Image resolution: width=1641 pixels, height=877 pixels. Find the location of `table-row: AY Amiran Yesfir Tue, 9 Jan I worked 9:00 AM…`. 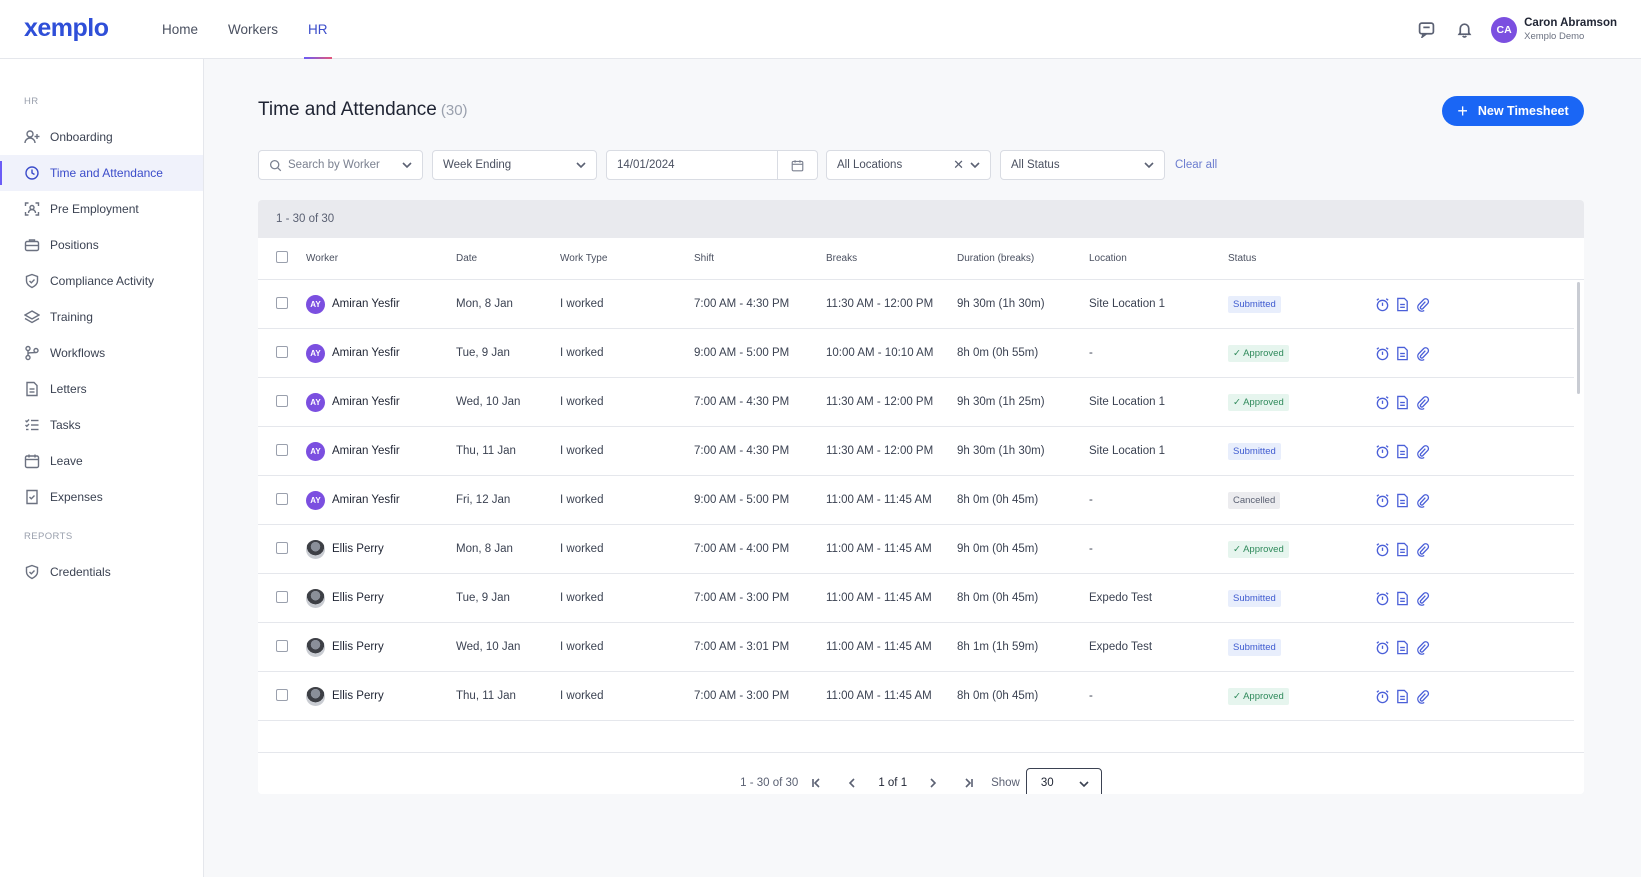

table-row: AY Amiran Yesfir Tue, 9 Jan I worked 9:00 AM… is located at coordinates (916, 353).